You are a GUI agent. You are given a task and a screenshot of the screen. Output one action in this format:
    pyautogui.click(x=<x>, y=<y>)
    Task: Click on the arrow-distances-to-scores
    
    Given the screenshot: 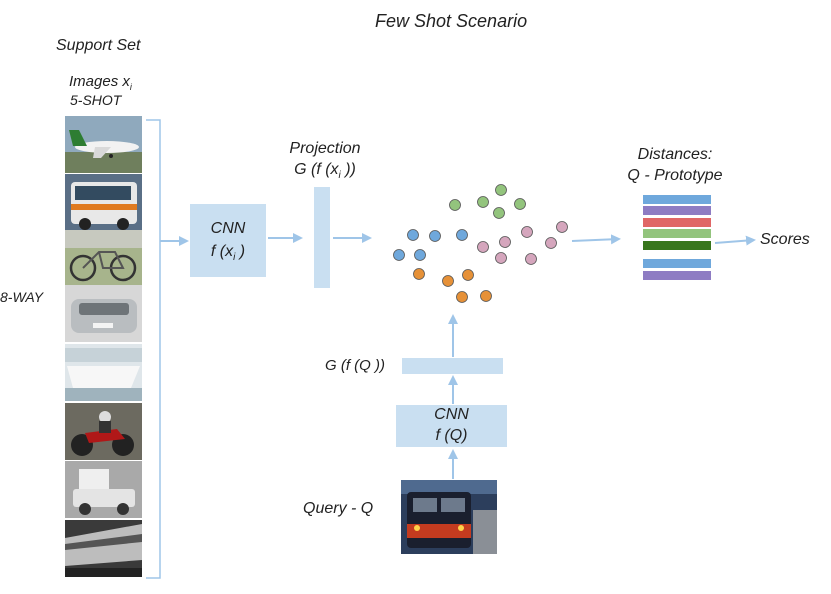 What is the action you would take?
    pyautogui.click(x=735, y=240)
    